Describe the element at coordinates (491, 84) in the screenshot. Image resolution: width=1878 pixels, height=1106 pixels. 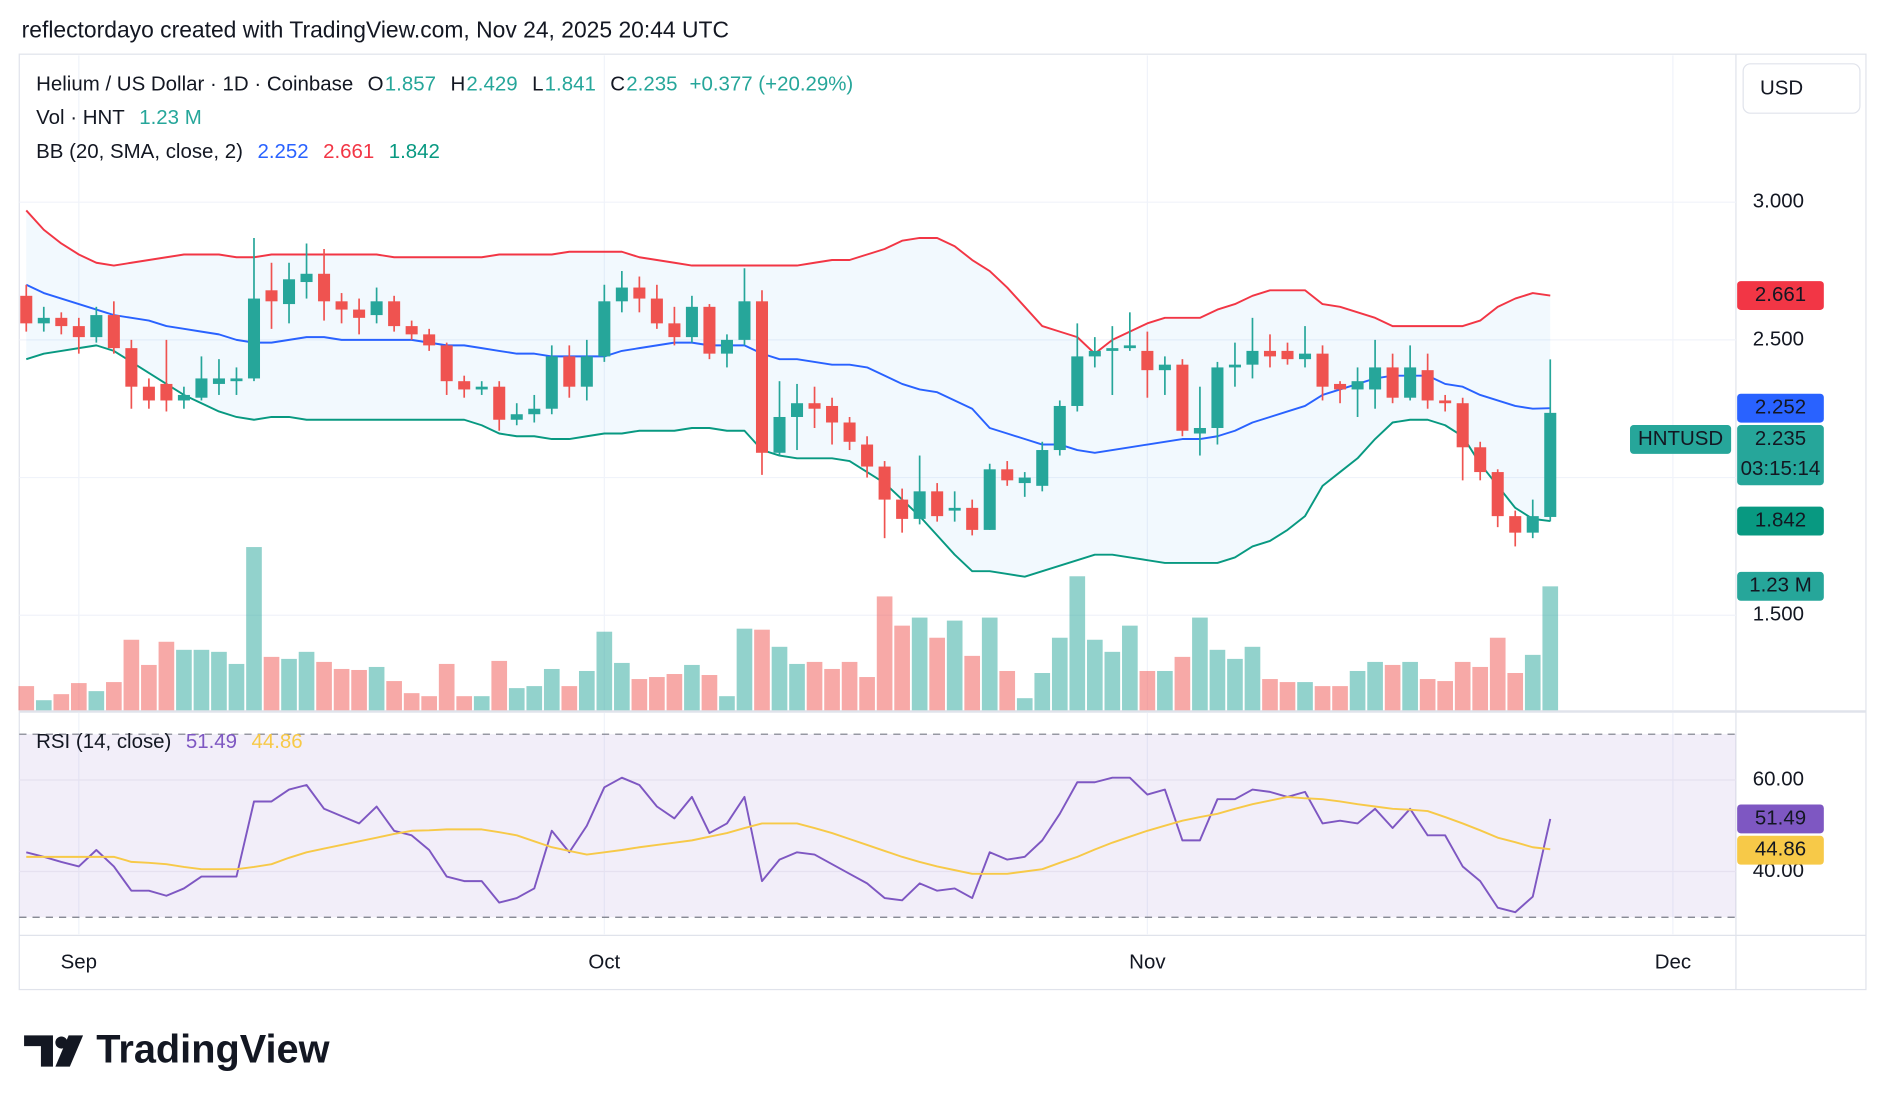
I see `legend-item: 2.429` at that location.